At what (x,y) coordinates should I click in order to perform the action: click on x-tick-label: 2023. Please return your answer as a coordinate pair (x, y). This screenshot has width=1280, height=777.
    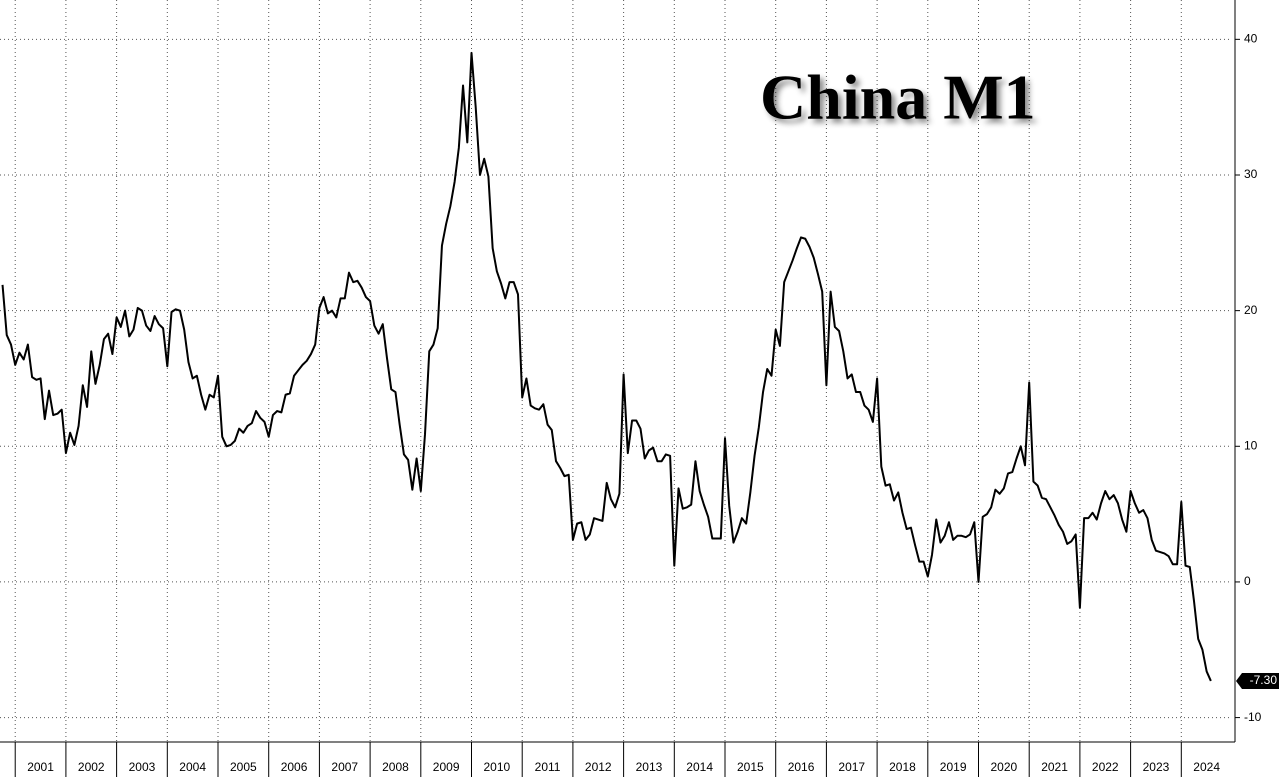
    Looking at the image, I should click on (1156, 767).